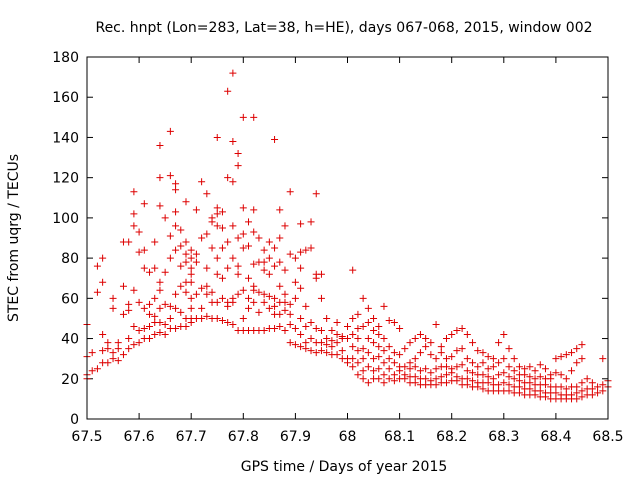  What do you see at coordinates (607, 437) in the screenshot?
I see `x-tick-label: 68.5` at bounding box center [607, 437].